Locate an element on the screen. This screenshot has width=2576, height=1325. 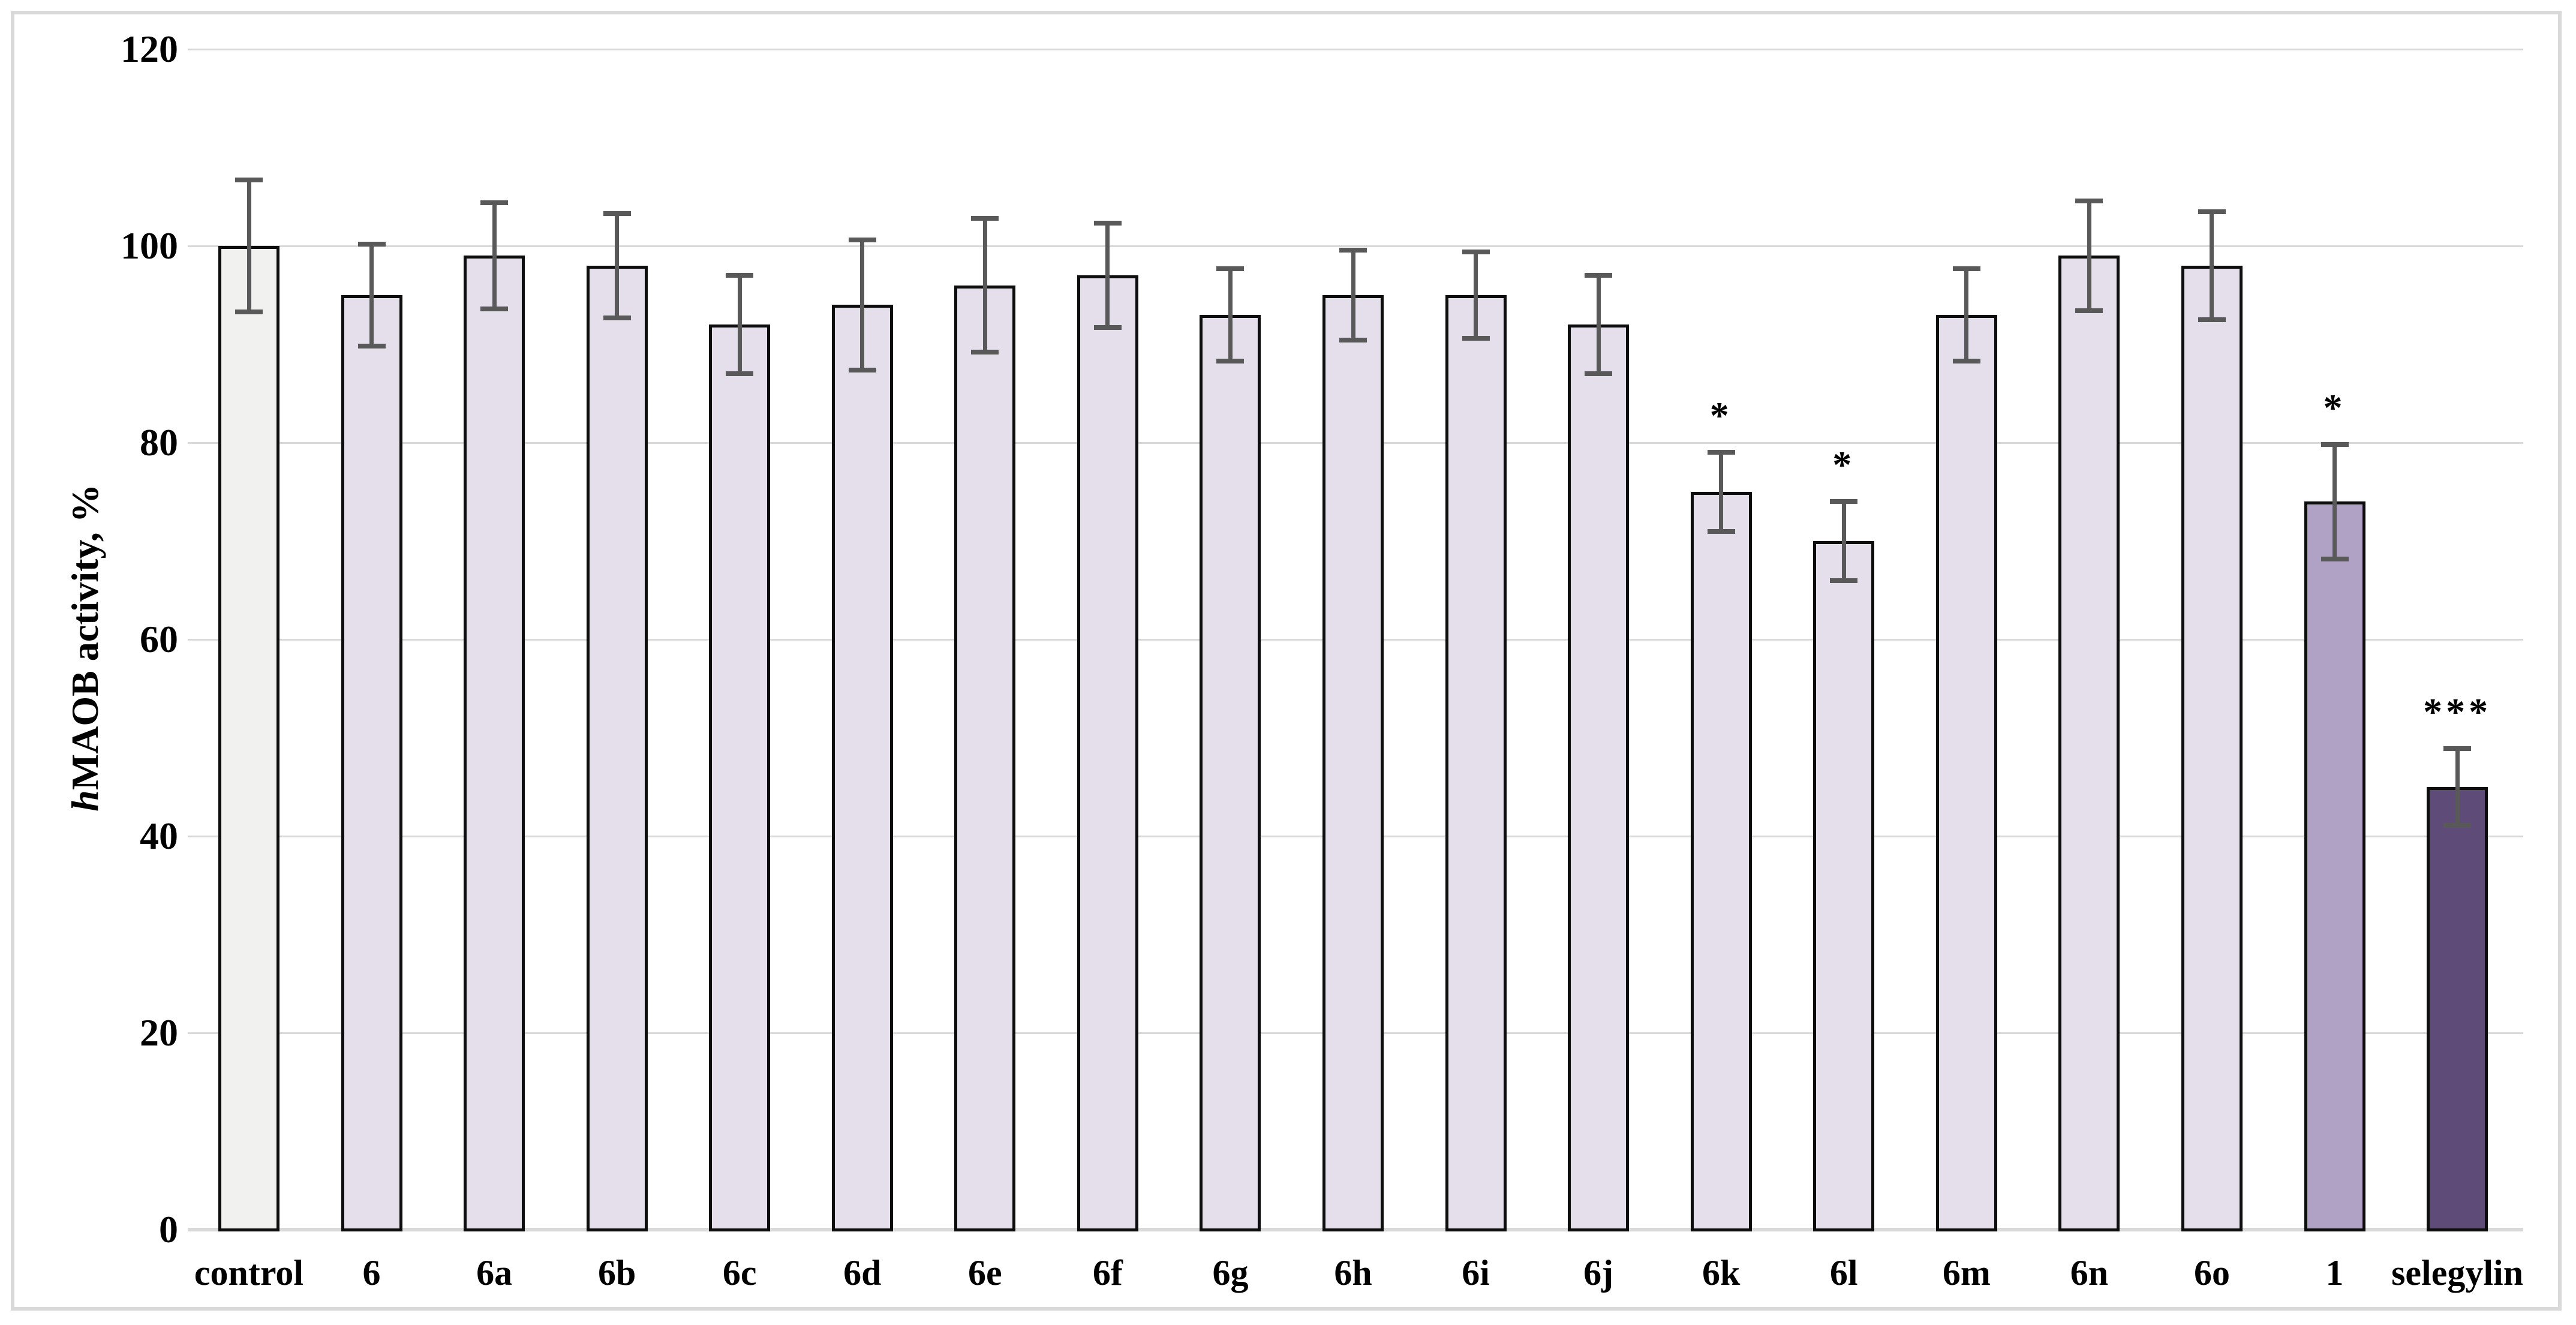
error-bar-cap-bottom-6o is located at coordinates (2212, 319).